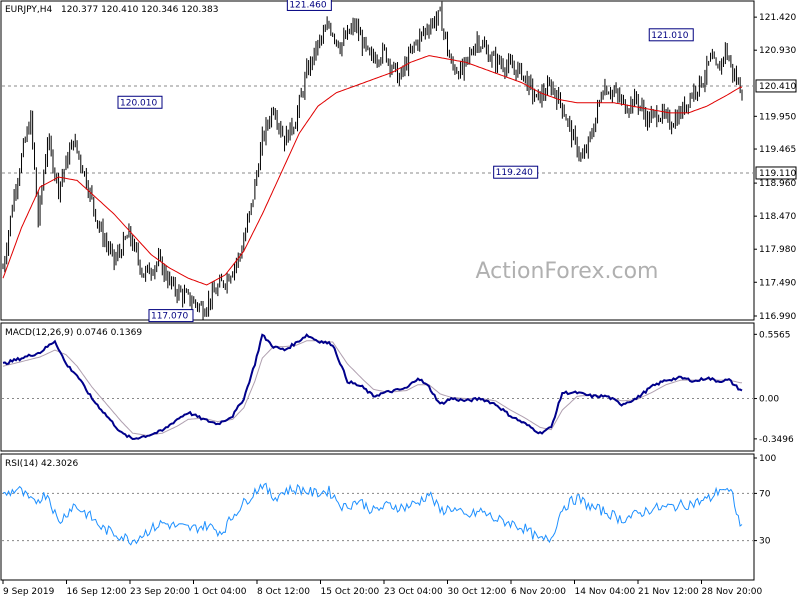  Describe the element at coordinates (29, 592) in the screenshot. I see `x-tick-label: 9 Sep 2019` at that location.